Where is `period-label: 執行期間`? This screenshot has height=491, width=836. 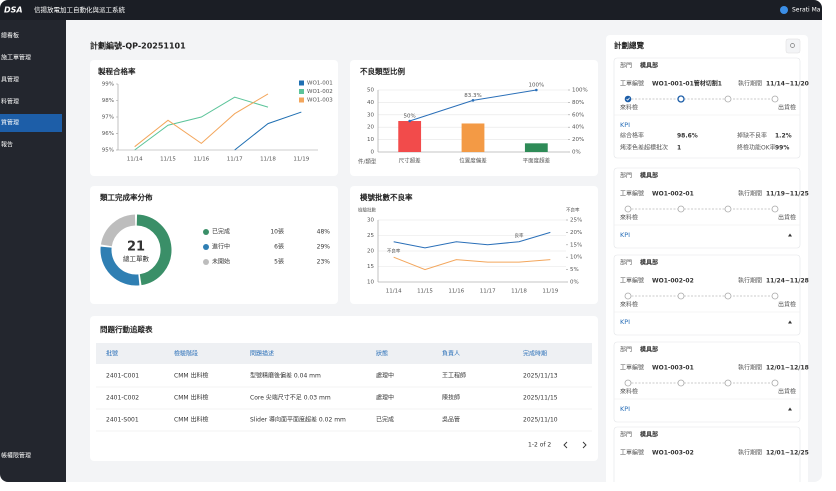
period-label: 執行期間 is located at coordinates (750, 453).